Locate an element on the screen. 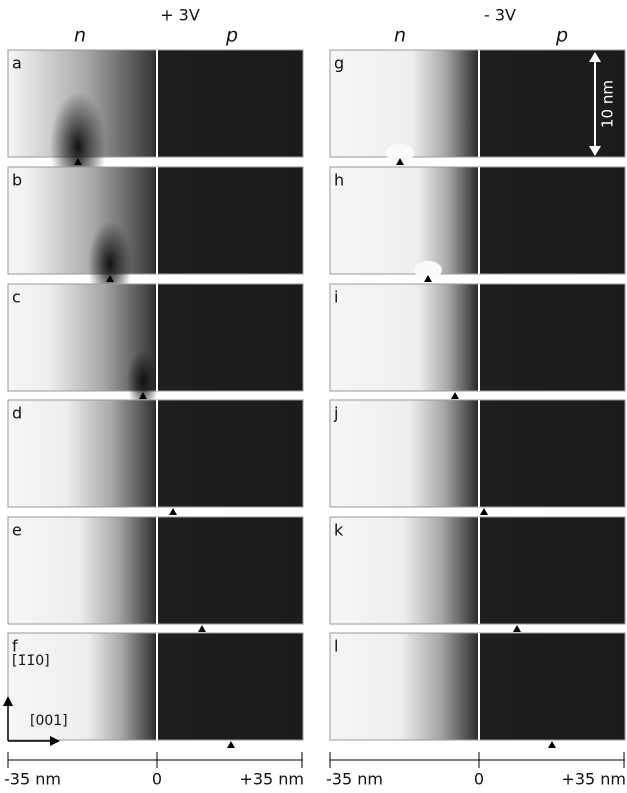  x-axis: -35 nm 0 +35 nm -35 nm 0 +35 nm is located at coordinates (315, 770).